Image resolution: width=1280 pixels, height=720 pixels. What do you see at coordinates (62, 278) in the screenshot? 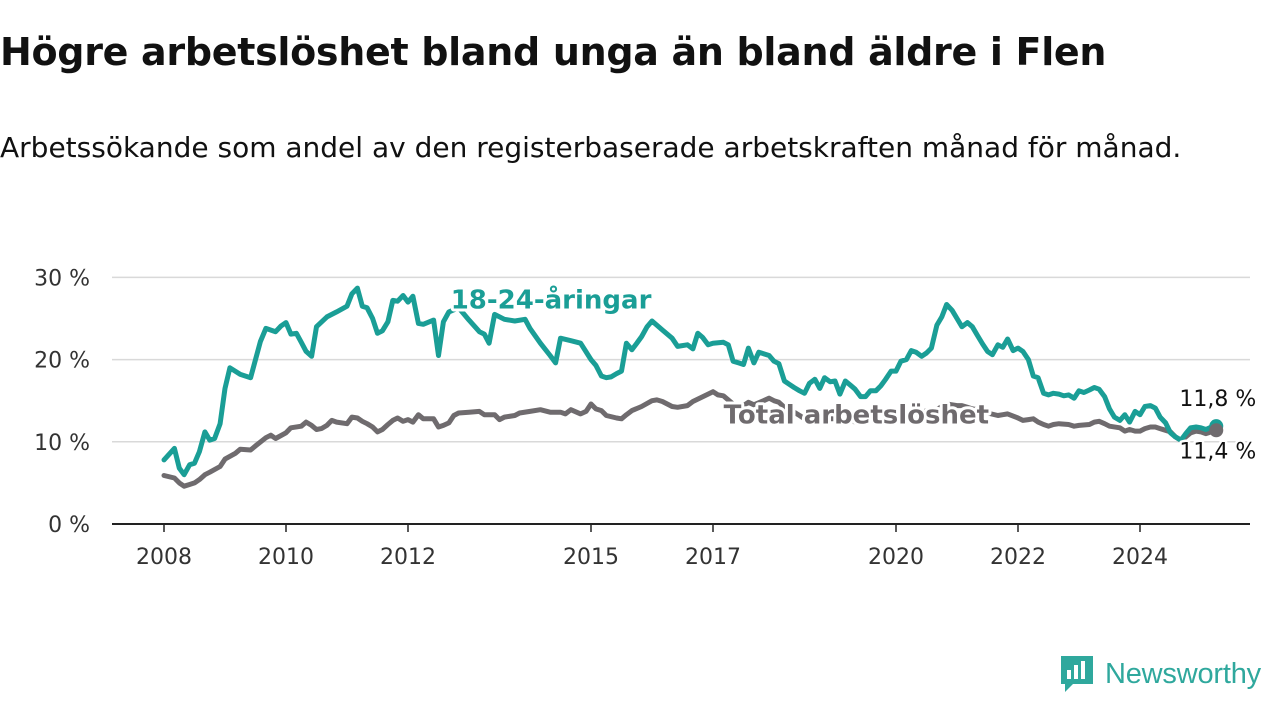
I see `y-tick-label: 30 %` at bounding box center [62, 278].